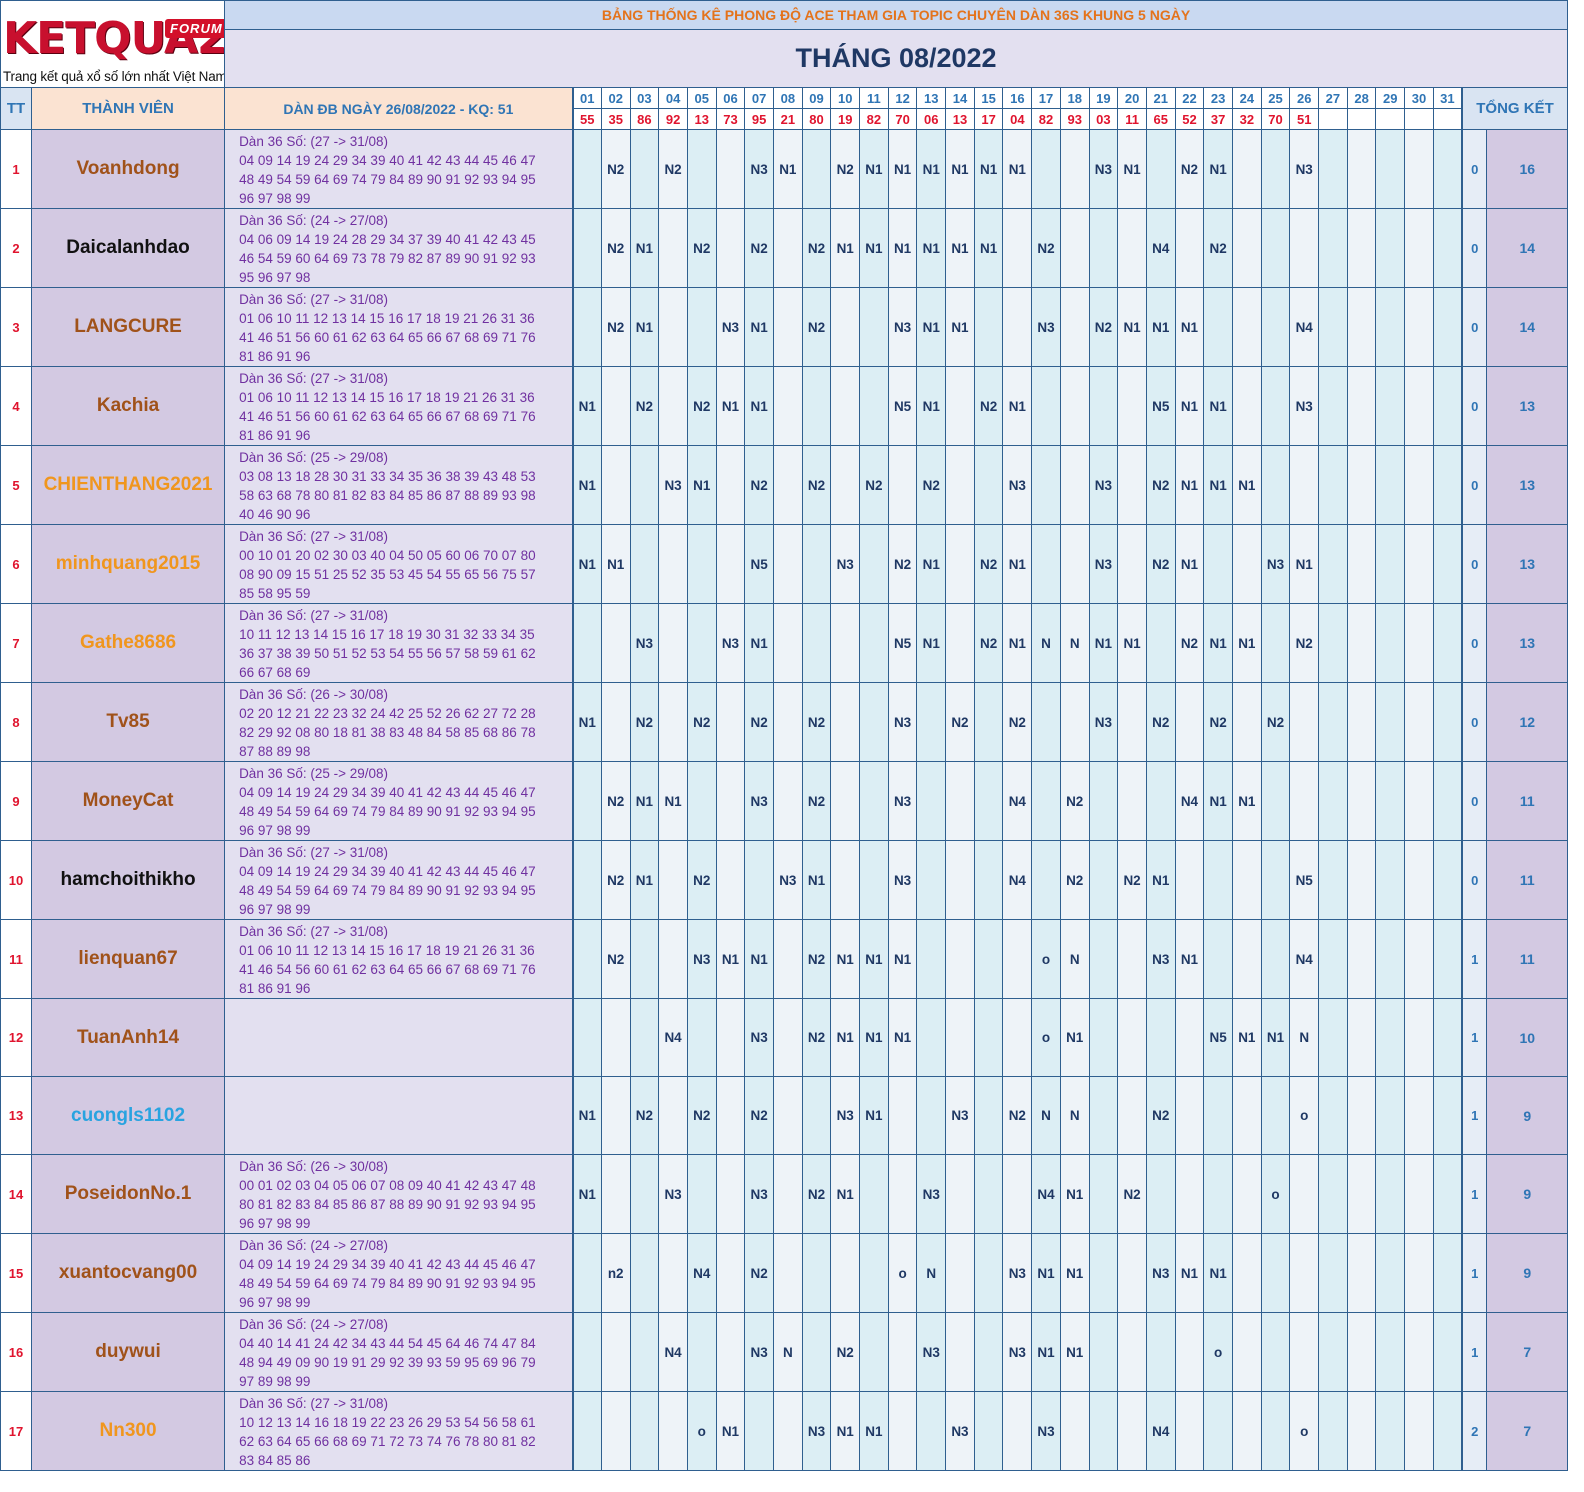  I want to click on day-header: 01, so click(586, 98).